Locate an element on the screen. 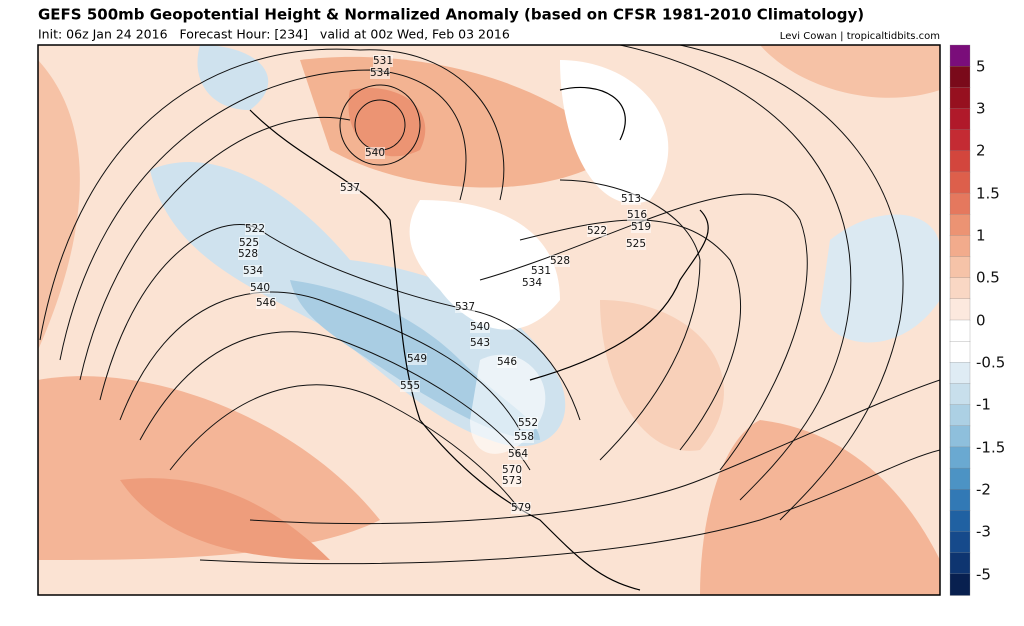 This screenshot has width=1024, height=626. contour-label: 564 is located at coordinates (518, 454).